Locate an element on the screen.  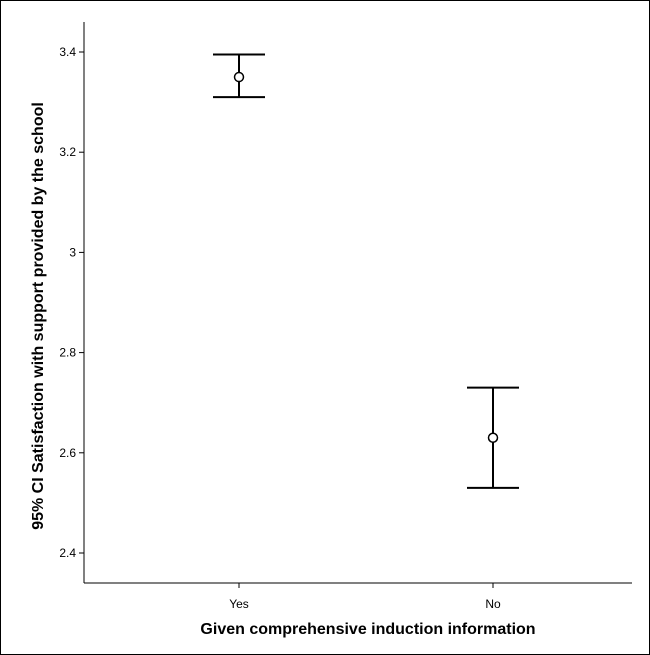
error-bar-no is located at coordinates (493, 437).